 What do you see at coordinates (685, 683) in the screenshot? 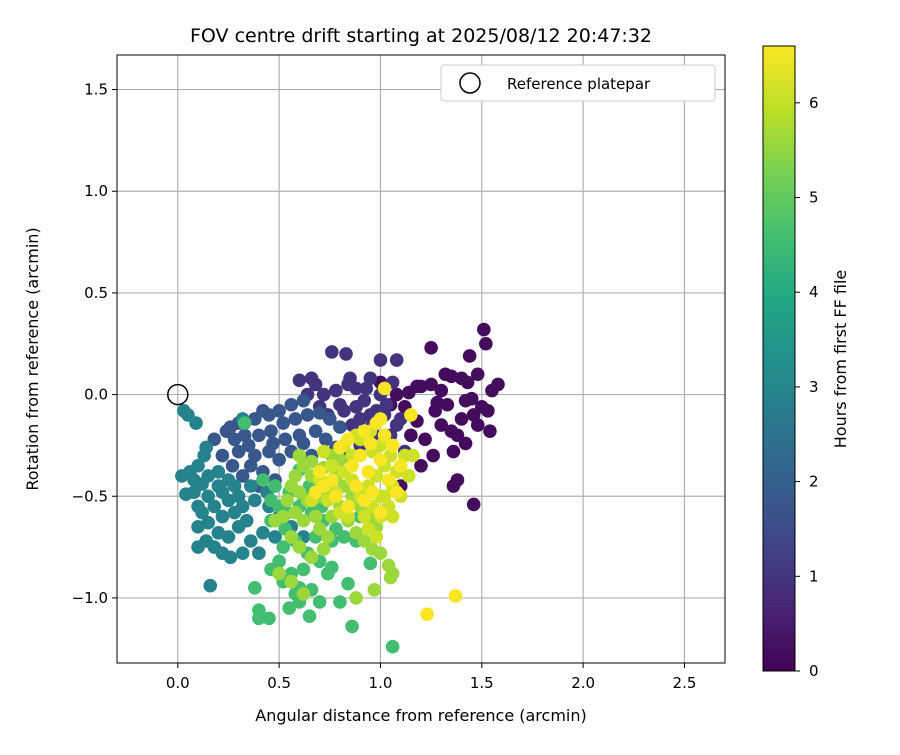
I see `x-tick-label: 2.5` at bounding box center [685, 683].